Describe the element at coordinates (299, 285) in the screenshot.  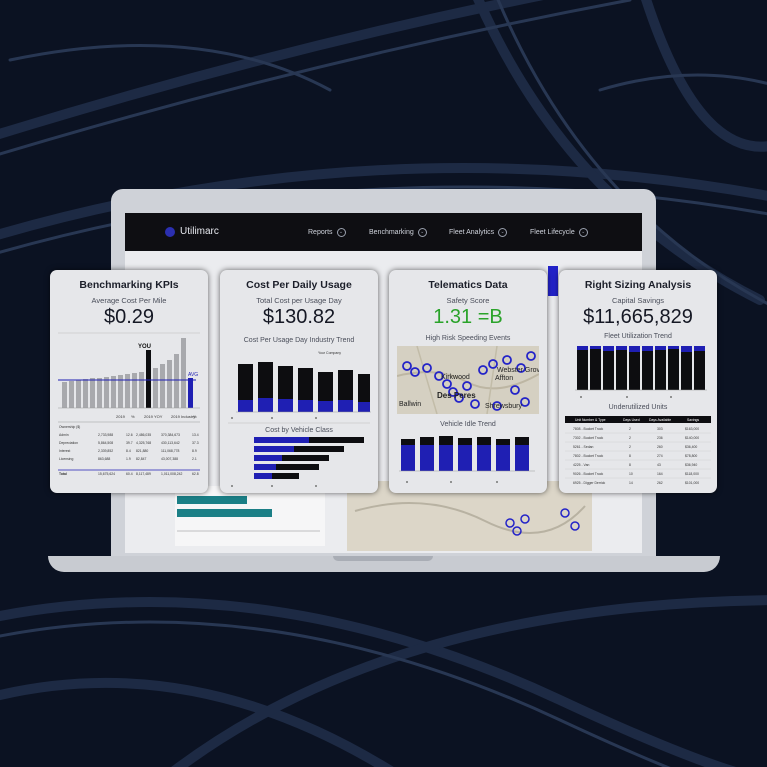
I see `card-title: Cost Per Daily Usage` at that location.